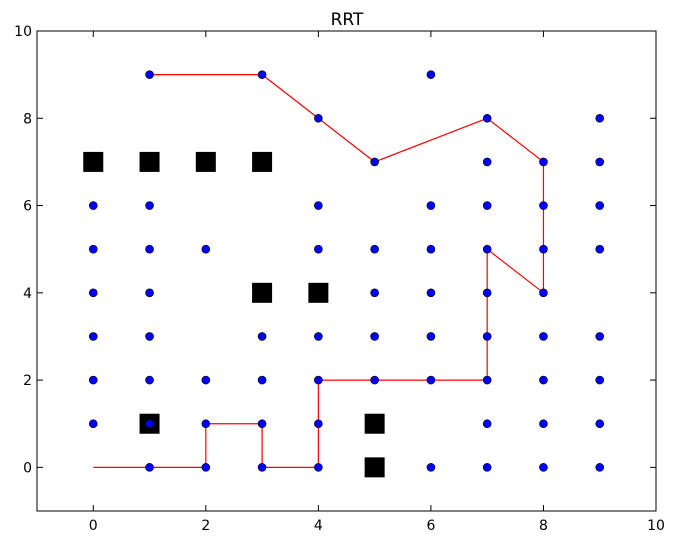 The height and width of the screenshot is (545, 677). I want to click on x-tick-label: 10, so click(656, 526).